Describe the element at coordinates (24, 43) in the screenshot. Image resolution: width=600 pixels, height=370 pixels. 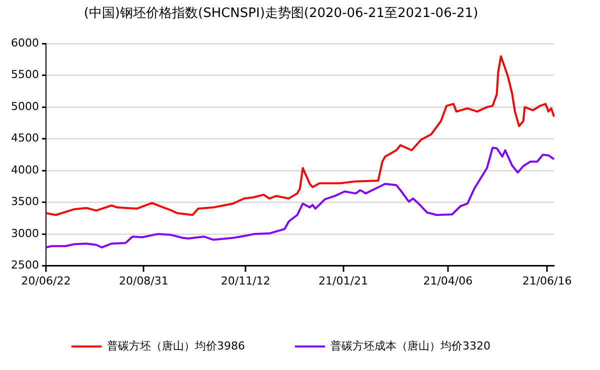
I see `y-tick-label: 6000` at that location.